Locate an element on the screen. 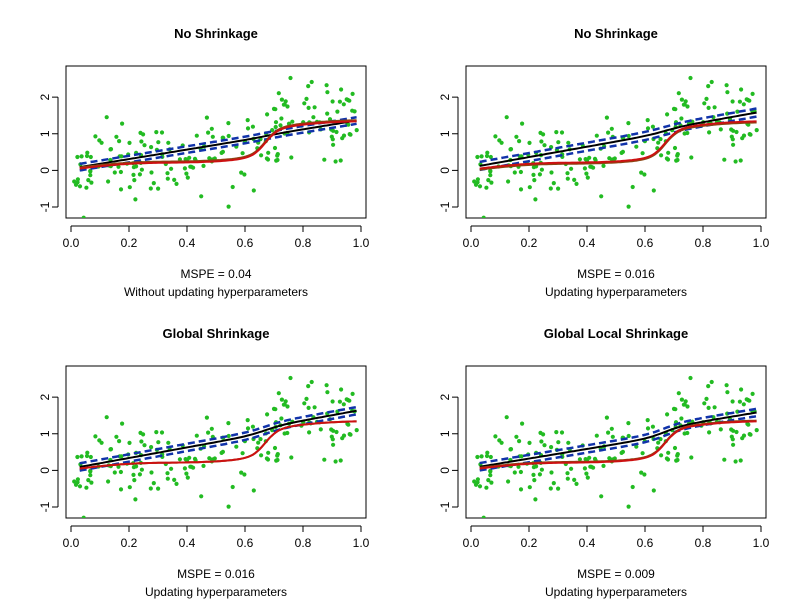  upper-band-line is located at coordinates (618, 436).